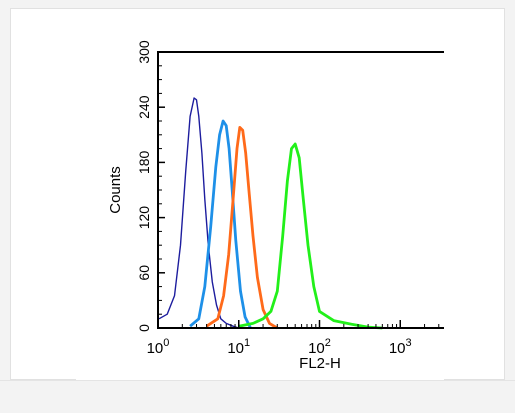 The width and height of the screenshot is (515, 413). I want to click on x-tick-label: 10³, so click(400, 347).